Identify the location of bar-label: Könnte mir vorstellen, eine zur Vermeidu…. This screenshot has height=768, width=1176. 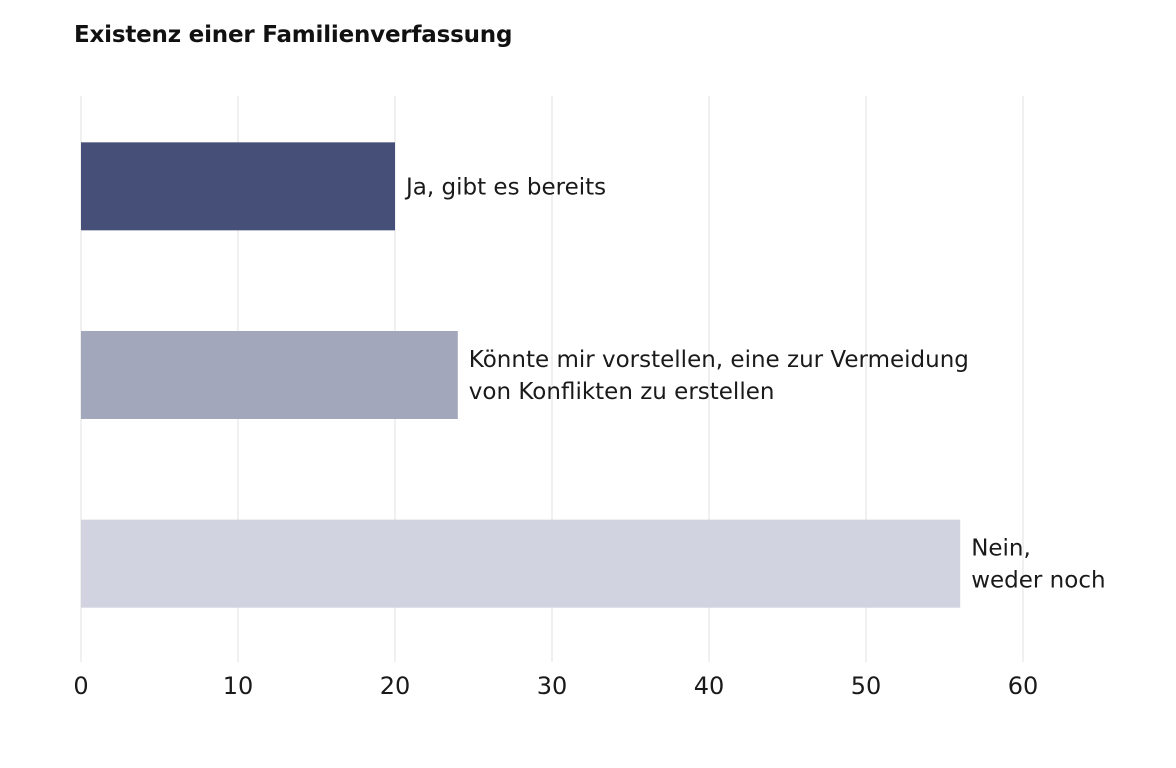
(719, 376).